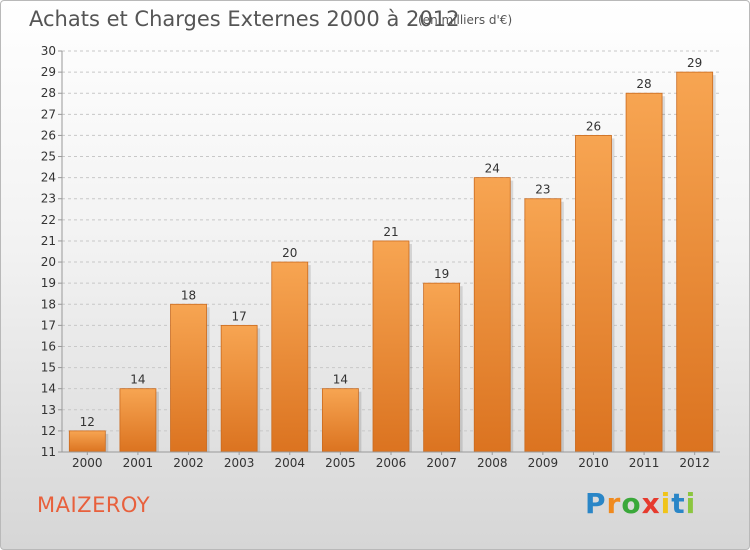 The width and height of the screenshot is (750, 550). What do you see at coordinates (48, 410) in the screenshot?
I see `y-tick-label: 13` at bounding box center [48, 410].